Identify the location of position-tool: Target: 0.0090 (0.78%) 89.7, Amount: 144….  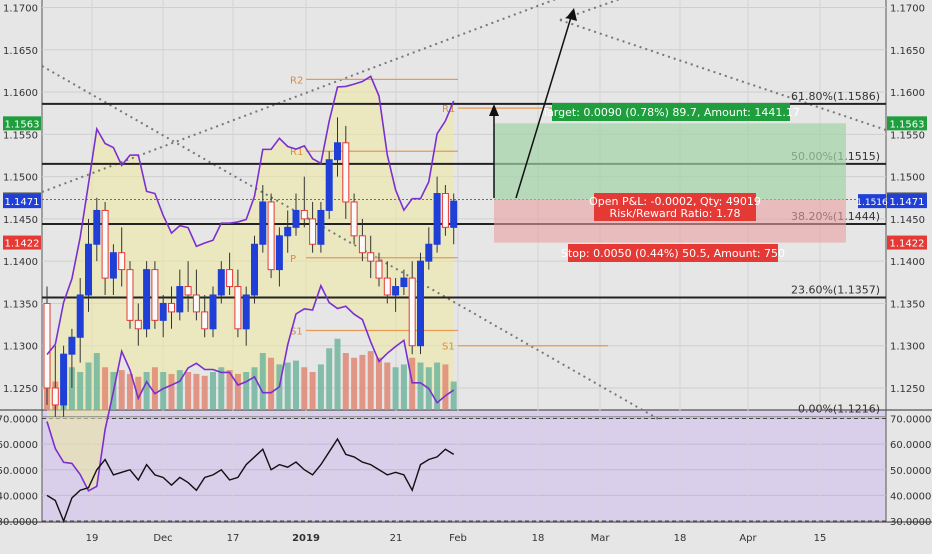
(670, 182).